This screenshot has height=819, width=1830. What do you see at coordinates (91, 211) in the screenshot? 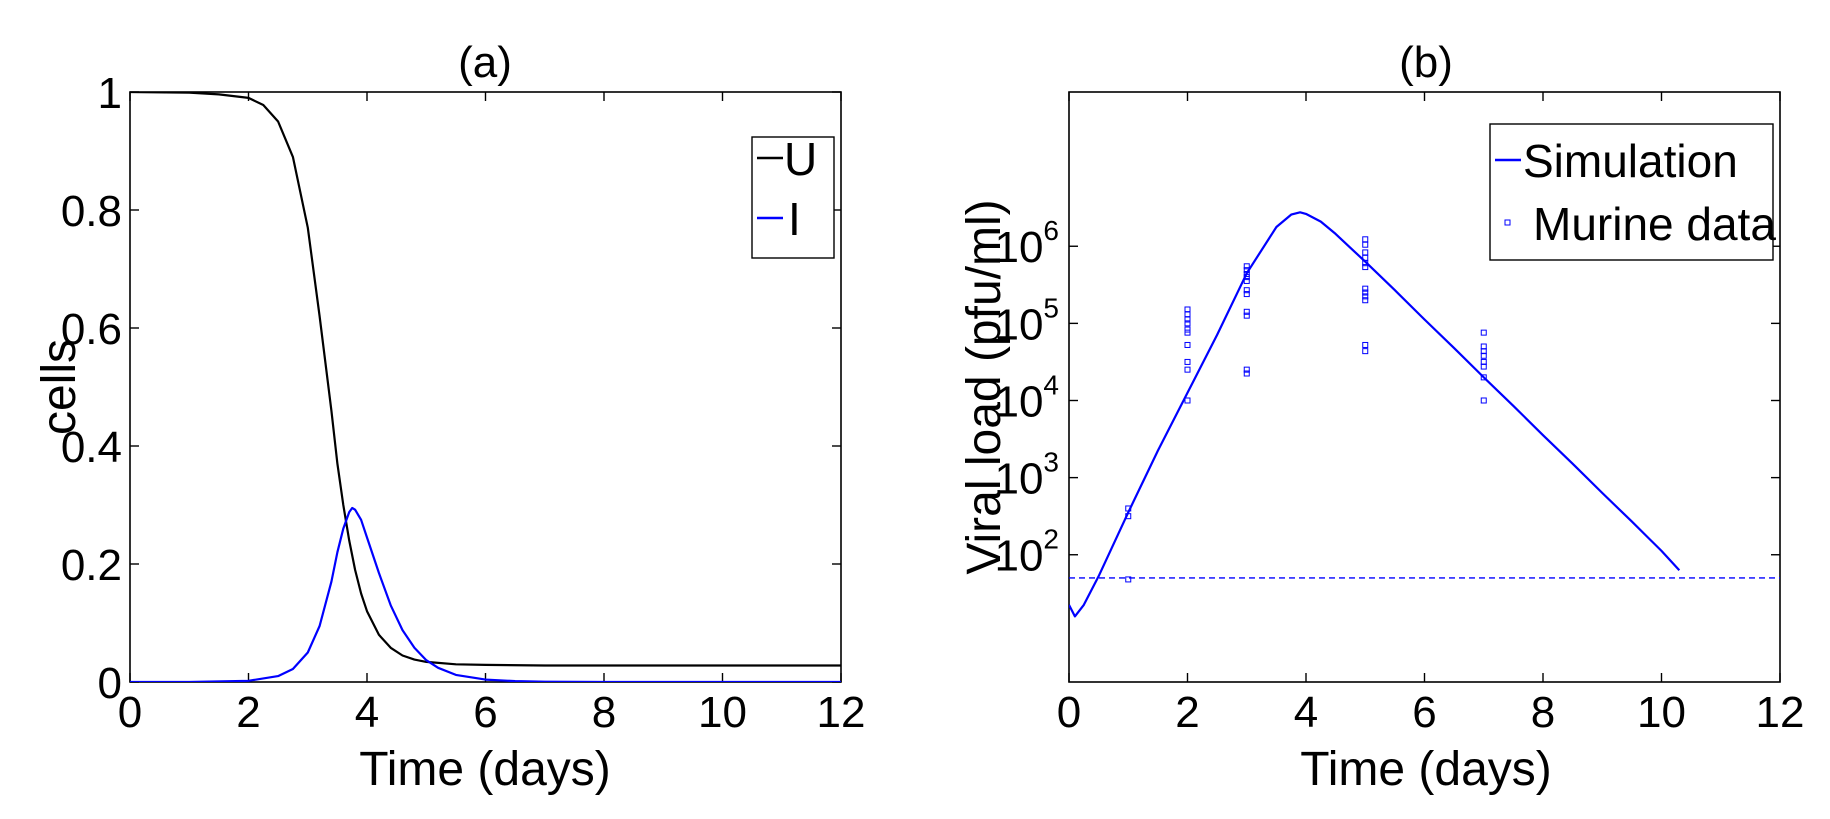
I see `a-y-tick-label: 0.8` at bounding box center [91, 211].